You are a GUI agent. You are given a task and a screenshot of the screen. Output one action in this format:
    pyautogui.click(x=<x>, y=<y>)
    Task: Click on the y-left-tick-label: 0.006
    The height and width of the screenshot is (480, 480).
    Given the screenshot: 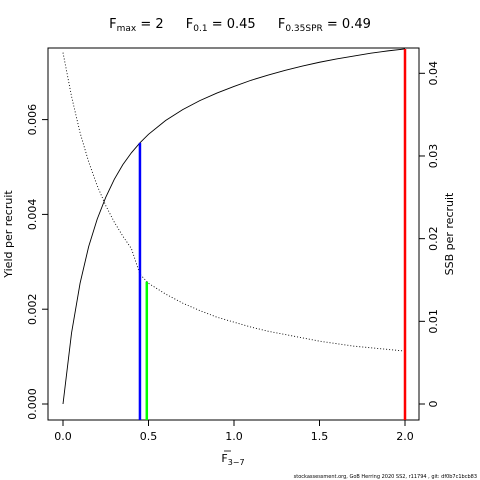 What is the action you would take?
    pyautogui.click(x=32, y=120)
    